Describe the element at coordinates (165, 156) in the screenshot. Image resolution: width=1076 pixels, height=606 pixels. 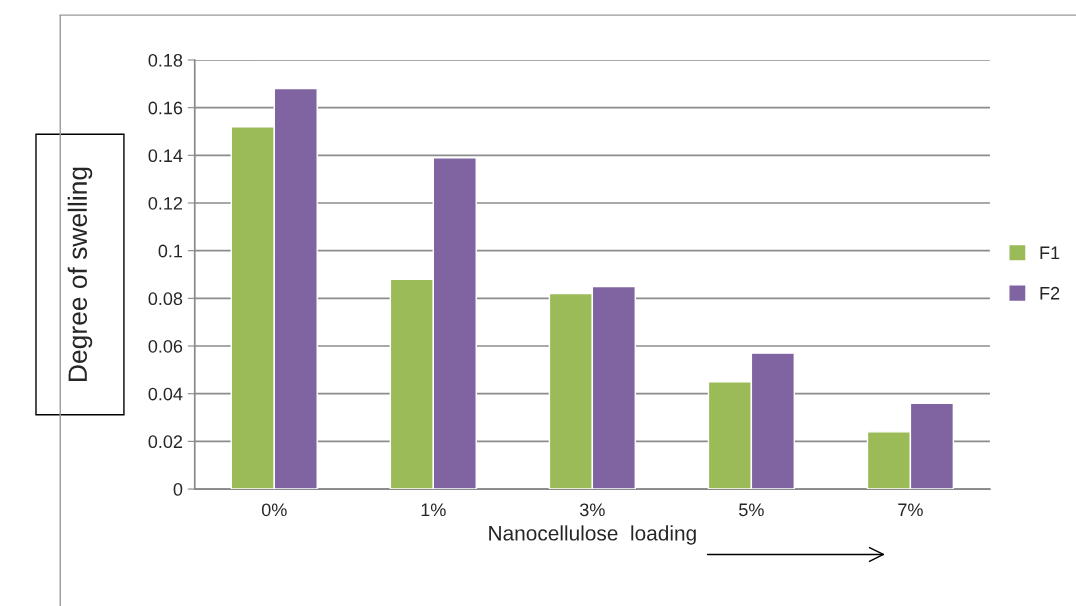
I see `y-tick-label: 0.14` at that location.